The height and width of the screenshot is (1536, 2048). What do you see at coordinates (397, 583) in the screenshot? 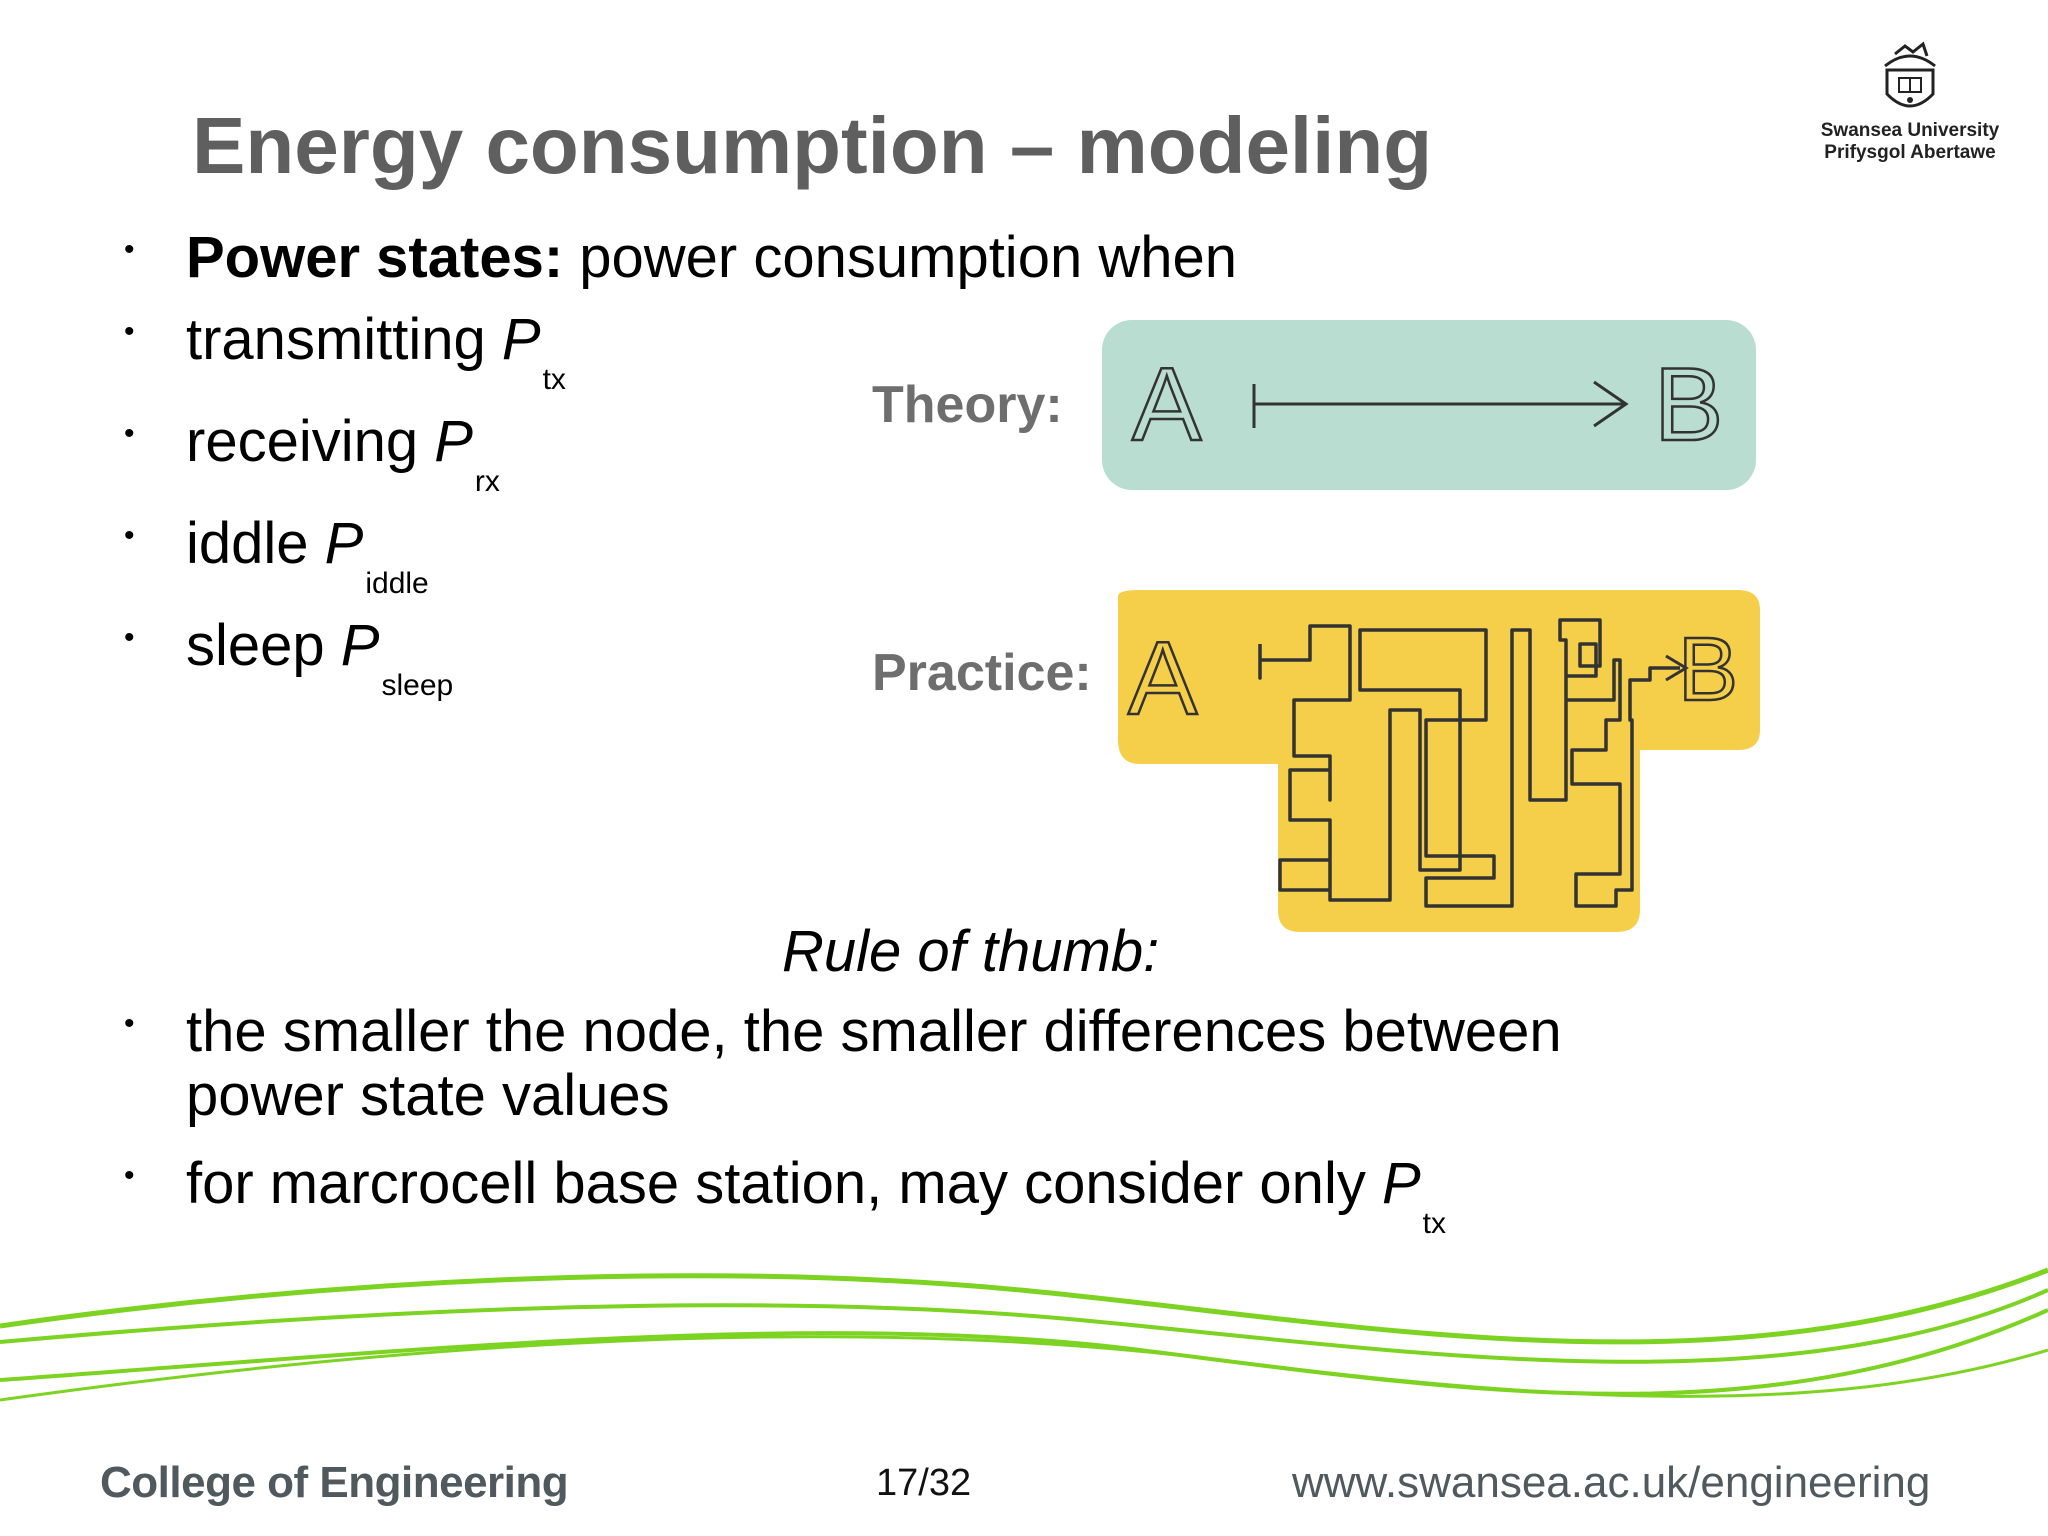
I see `iddle-subscript: iddle` at bounding box center [397, 583].